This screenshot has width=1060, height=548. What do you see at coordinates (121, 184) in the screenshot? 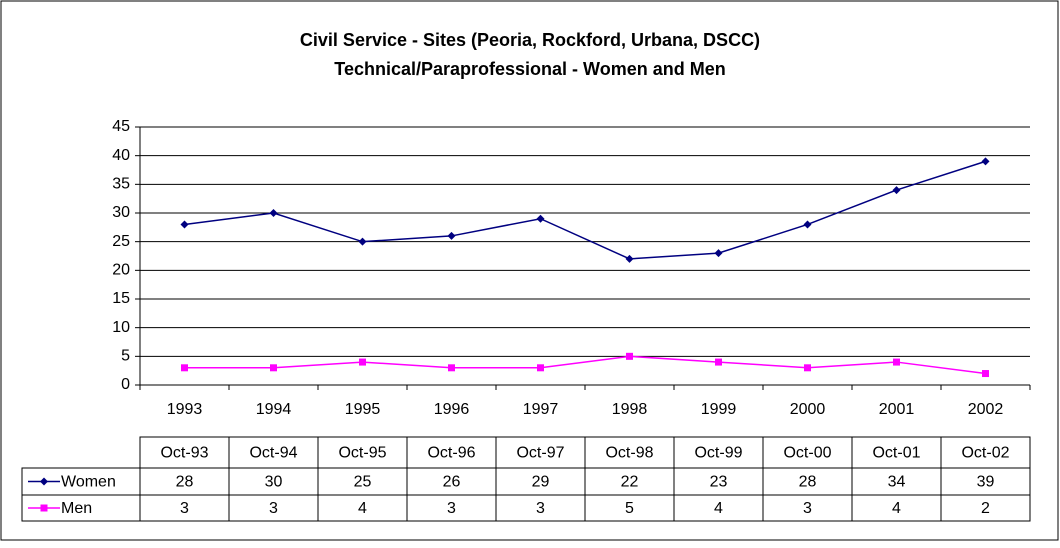
I see `y-tick-label: 35` at bounding box center [121, 184].